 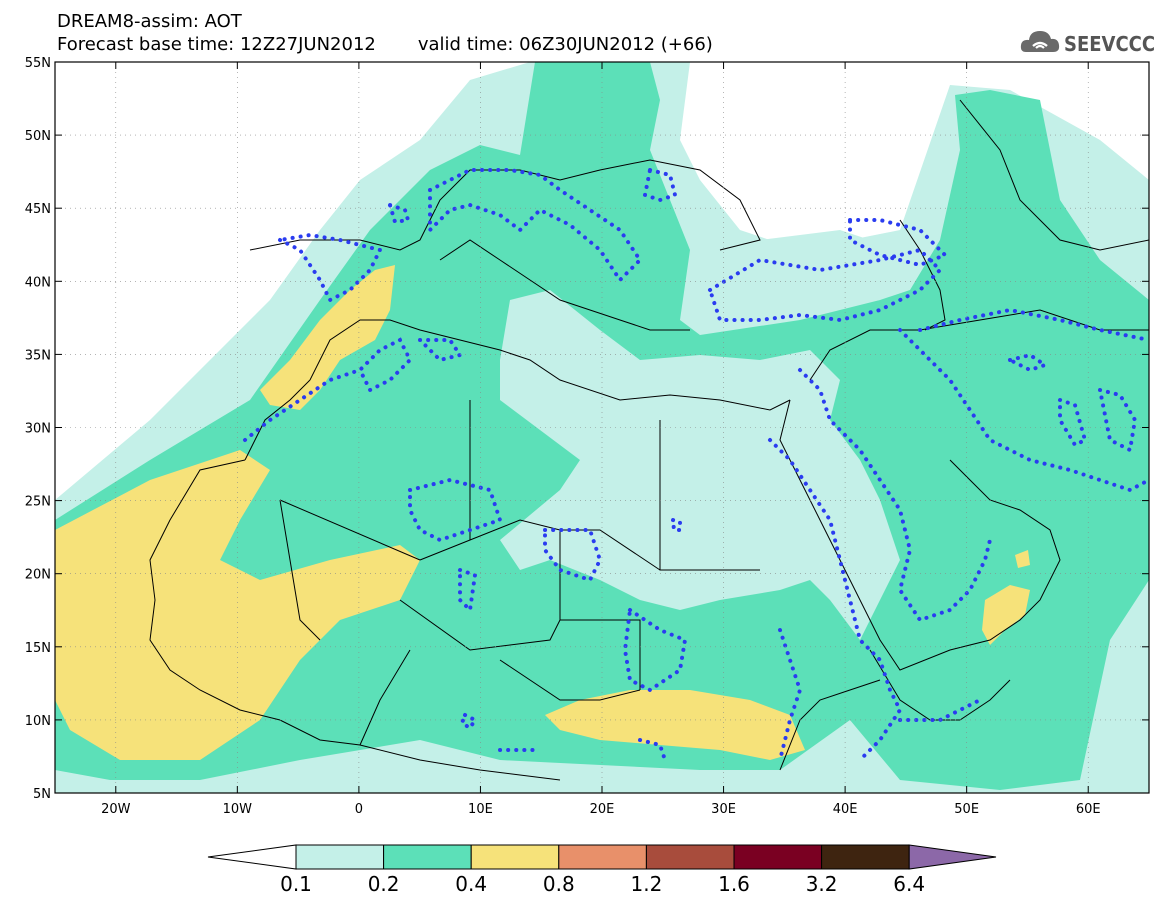 What do you see at coordinates (38, 575) in the screenshot?
I see `lat-tick-label: 20N` at bounding box center [38, 575].